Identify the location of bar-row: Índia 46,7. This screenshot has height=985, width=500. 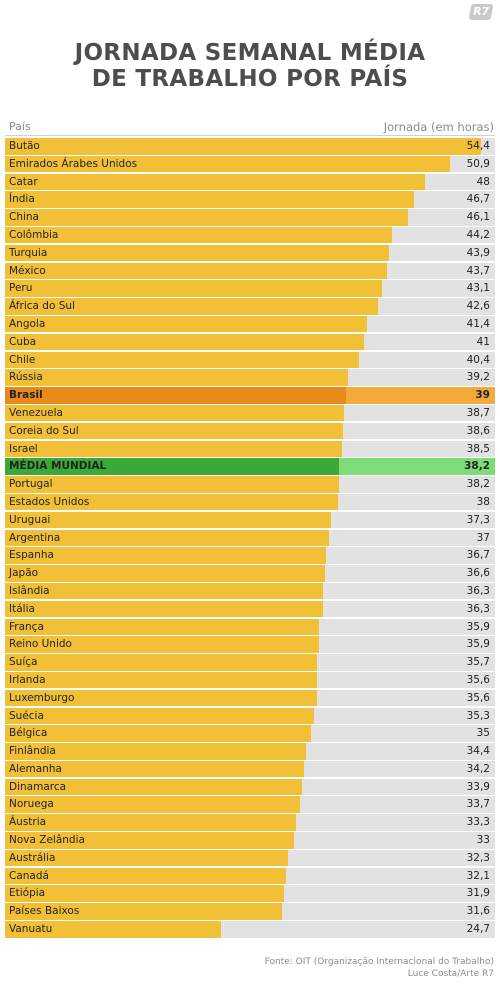
(250, 199).